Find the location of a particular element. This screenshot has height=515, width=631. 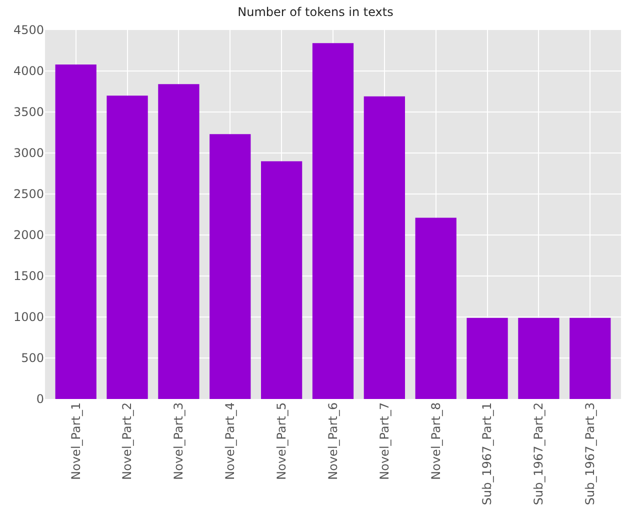

y-tick-label: 0 is located at coordinates (40, 399).